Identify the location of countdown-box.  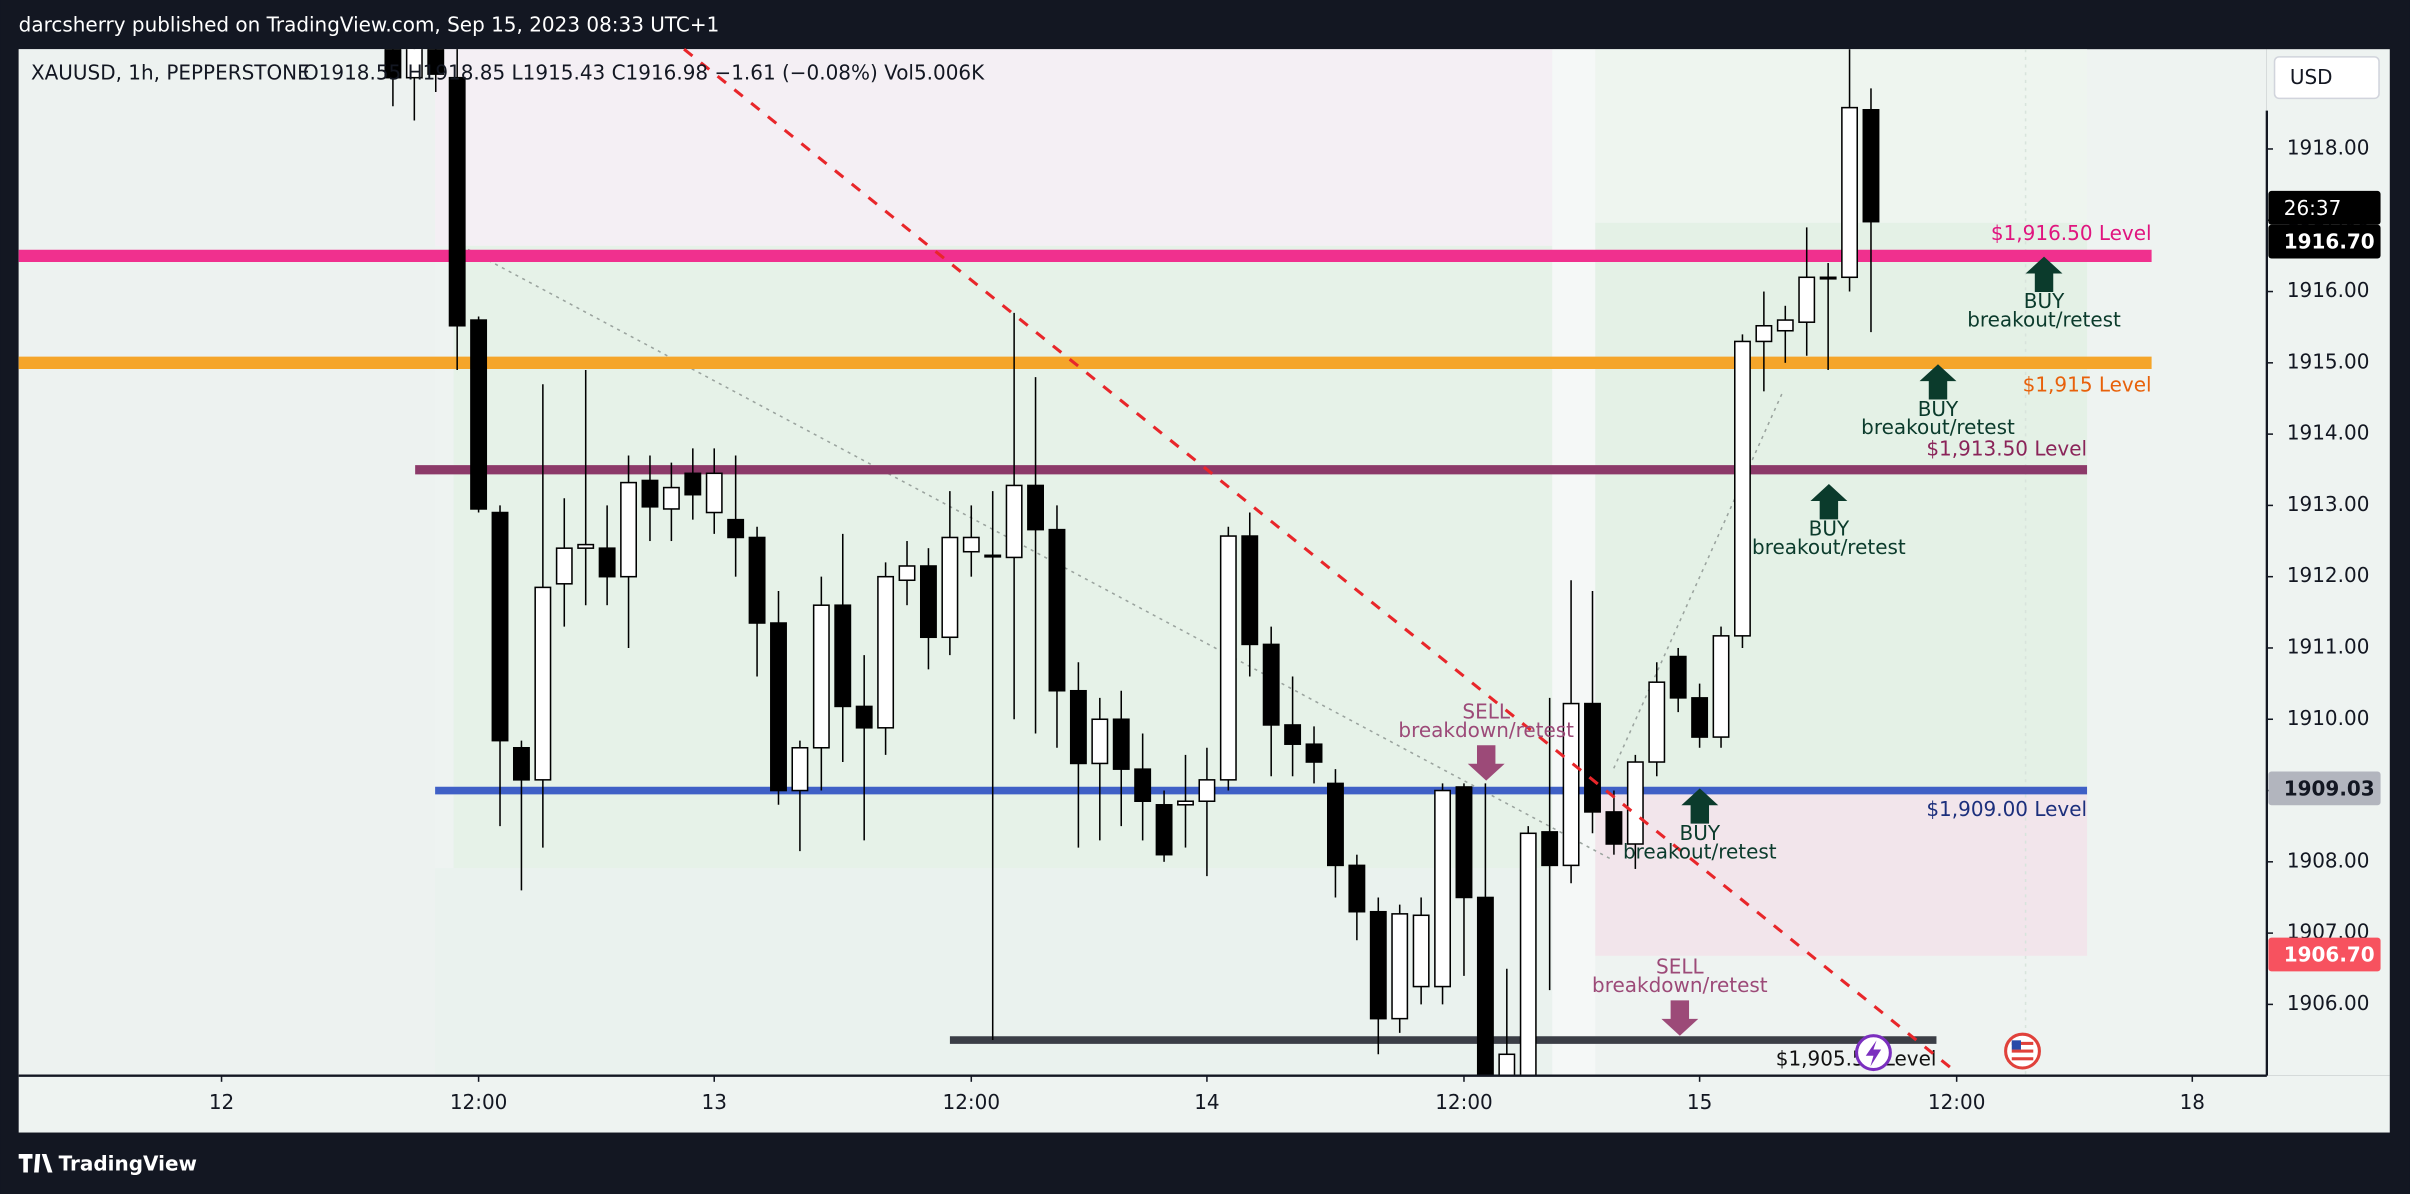
(2324, 207).